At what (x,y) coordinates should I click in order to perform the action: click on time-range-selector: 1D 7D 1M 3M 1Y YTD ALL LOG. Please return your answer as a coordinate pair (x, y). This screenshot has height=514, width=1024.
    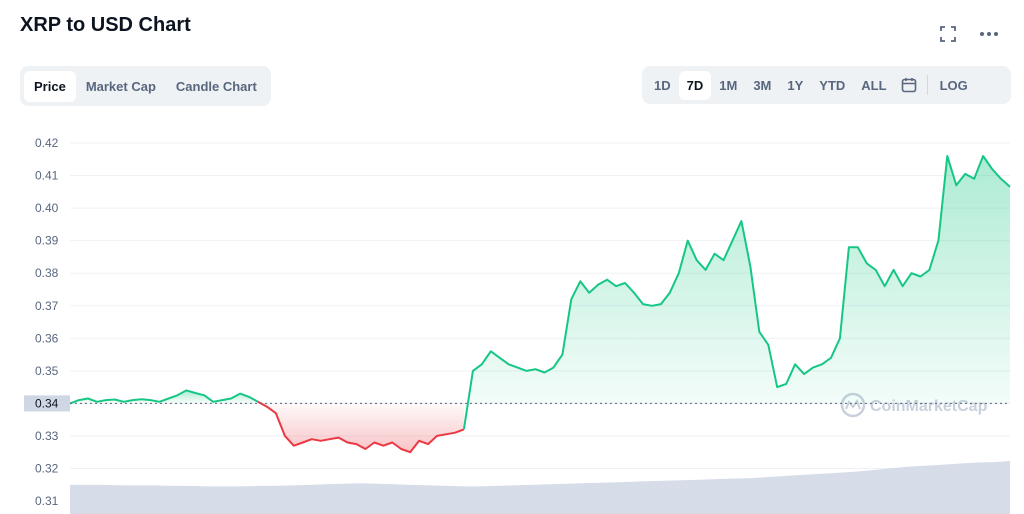
    Looking at the image, I should click on (826, 85).